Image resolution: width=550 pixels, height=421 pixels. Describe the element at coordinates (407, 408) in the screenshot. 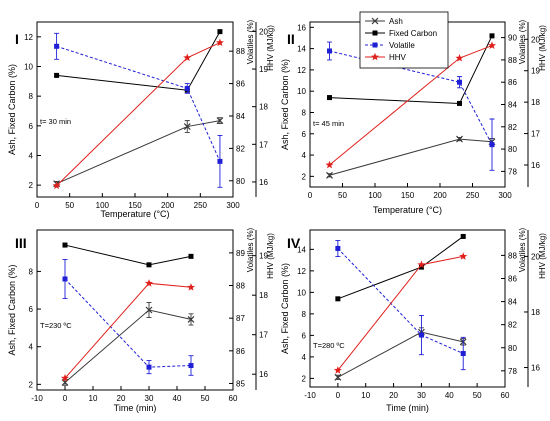

I see `x-axis-label: Time (min)` at that location.